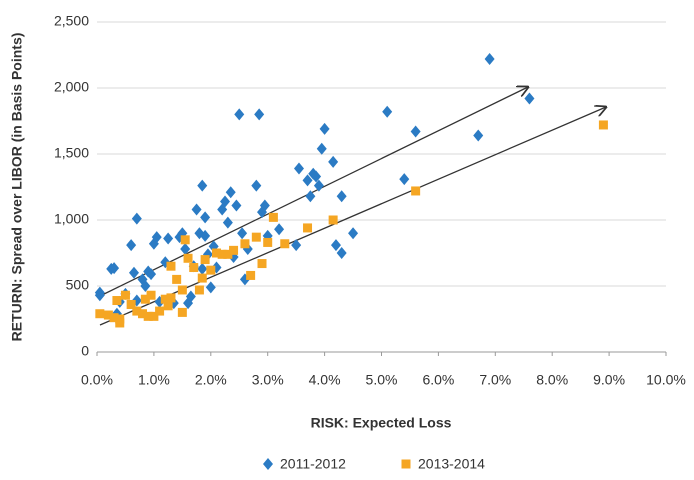  Describe the element at coordinates (495, 380) in the screenshot. I see `x-tick-label: 7.0%` at that location.